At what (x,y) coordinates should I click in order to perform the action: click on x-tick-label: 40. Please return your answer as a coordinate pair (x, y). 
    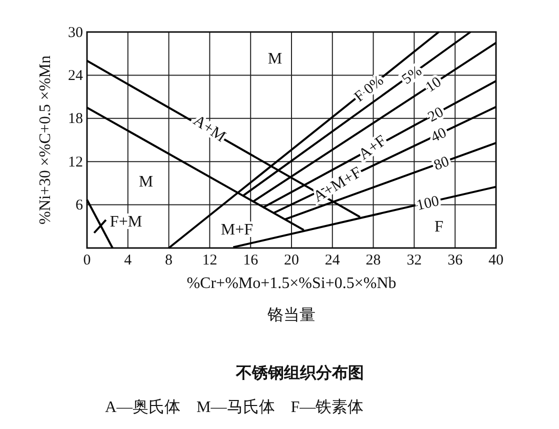
    Looking at the image, I should click on (496, 260).